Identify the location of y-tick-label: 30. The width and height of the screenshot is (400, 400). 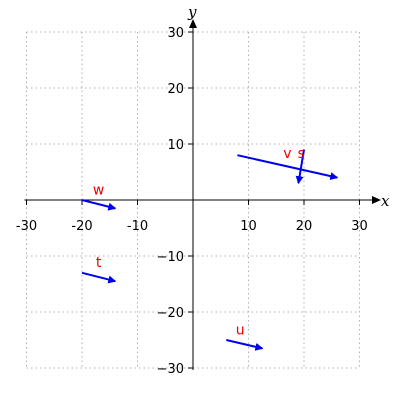
(175, 33).